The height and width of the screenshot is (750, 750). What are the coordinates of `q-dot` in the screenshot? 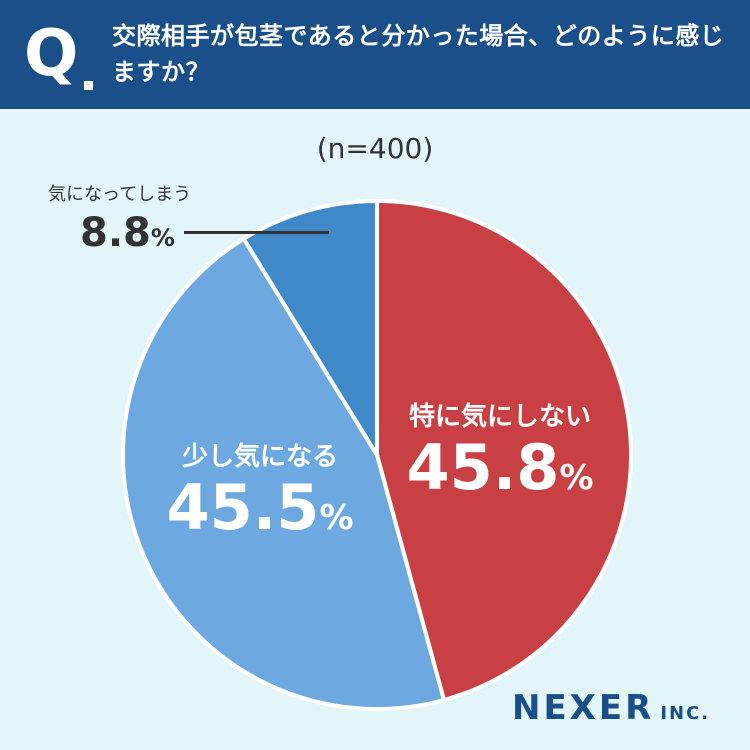 It's located at (88, 85).